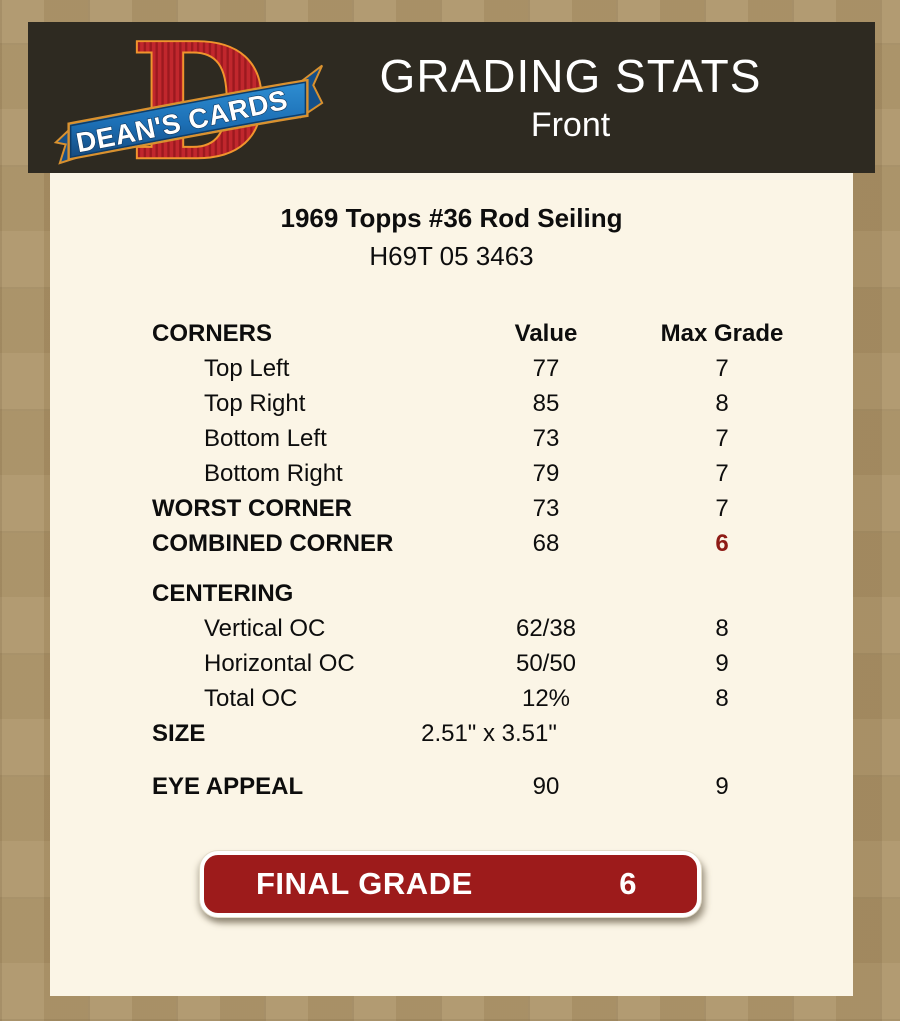 The image size is (900, 1021). I want to click on table-row: Top Right 85 8, so click(466, 403).